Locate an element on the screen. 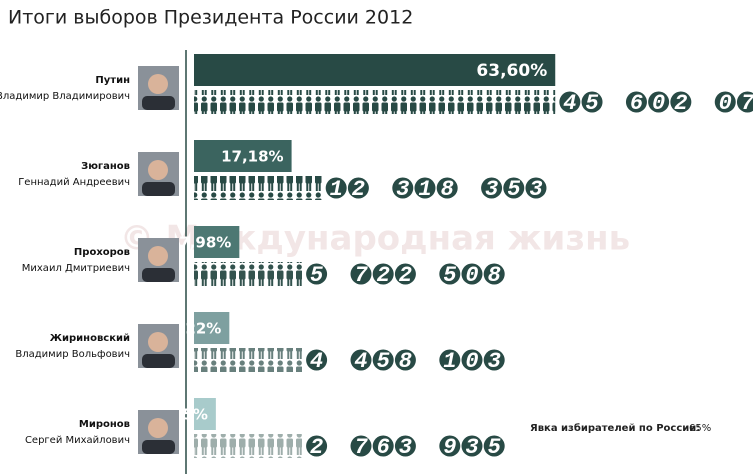  value-label: 6,22% is located at coordinates (195, 329).